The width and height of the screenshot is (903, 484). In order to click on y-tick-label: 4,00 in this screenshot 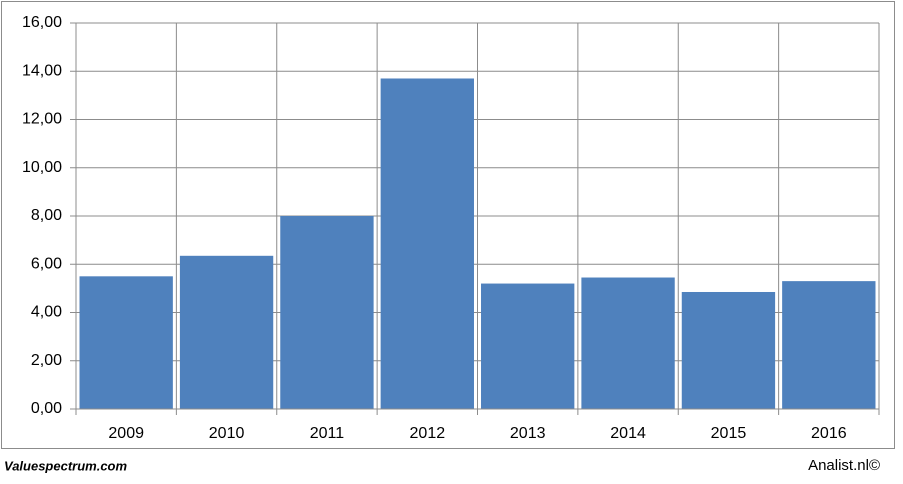, I will do `click(46, 312)`.